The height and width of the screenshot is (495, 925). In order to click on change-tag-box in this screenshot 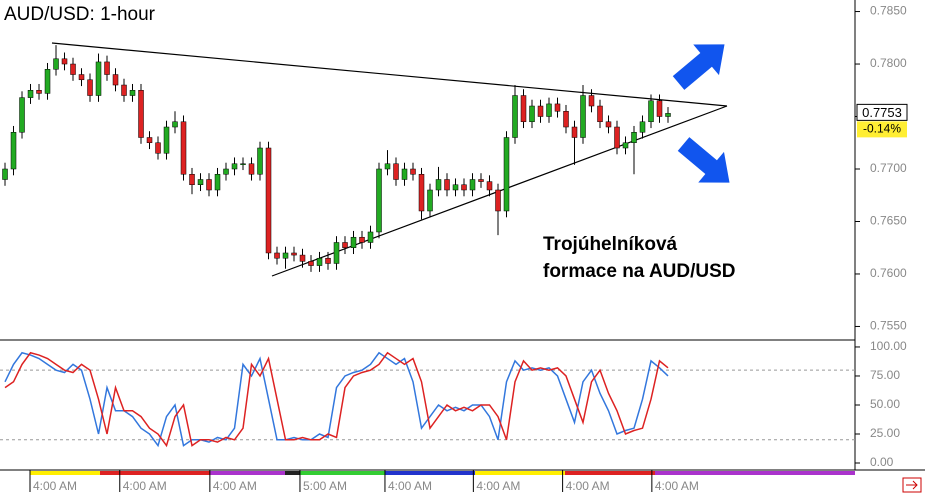, I will do `click(882, 129)`.